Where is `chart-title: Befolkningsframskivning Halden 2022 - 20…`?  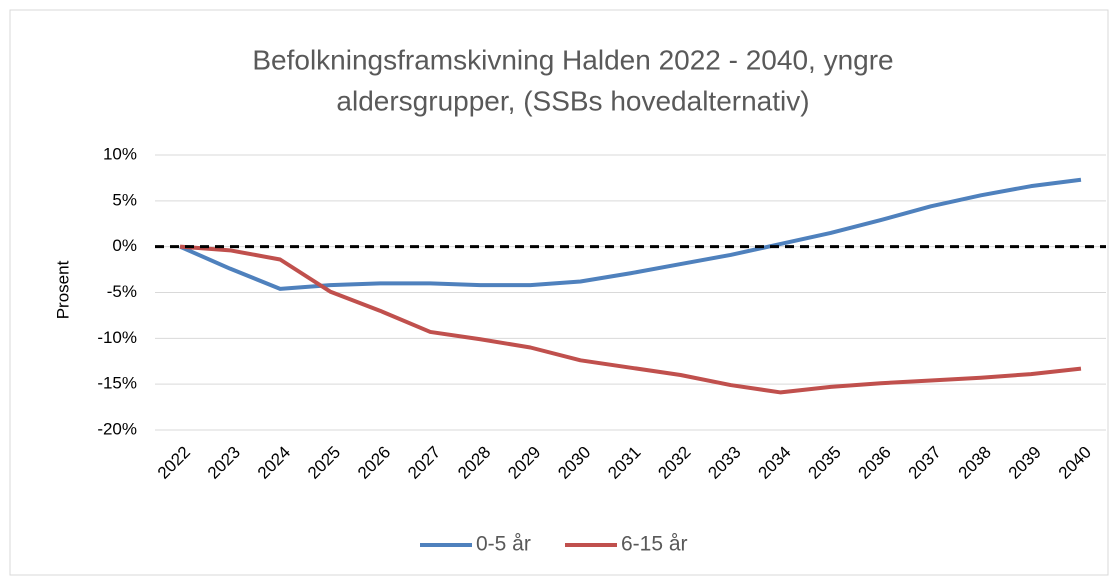 chart-title: Befolkningsframskivning Halden 2022 - 20… is located at coordinates (572, 59).